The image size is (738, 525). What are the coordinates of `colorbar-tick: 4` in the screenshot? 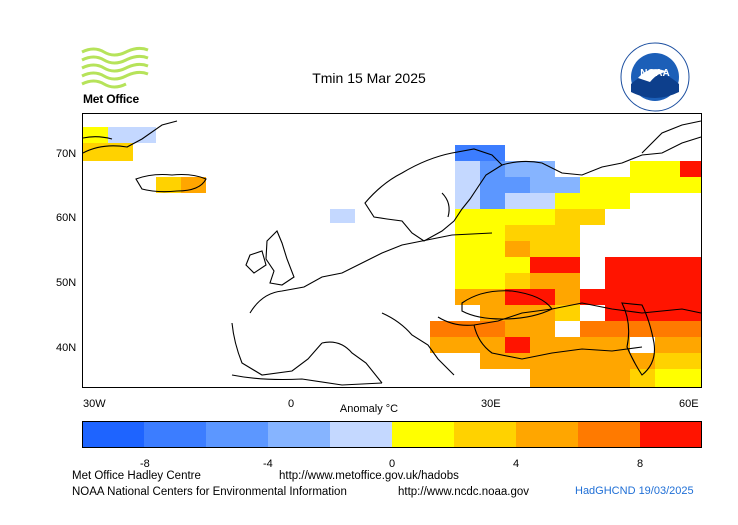 It's located at (516, 464).